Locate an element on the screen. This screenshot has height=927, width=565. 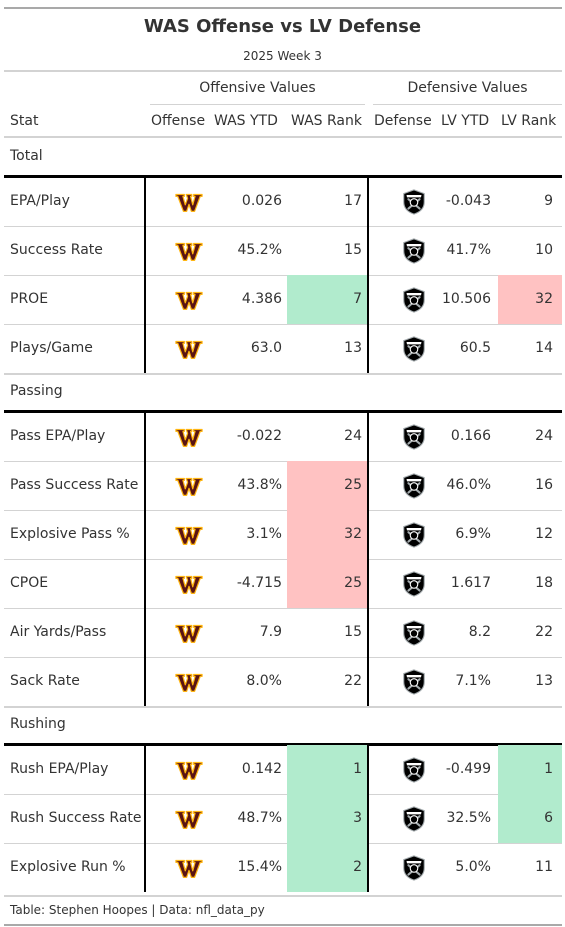
lv-ytd-value: 41.7% is located at coordinates (468, 250).